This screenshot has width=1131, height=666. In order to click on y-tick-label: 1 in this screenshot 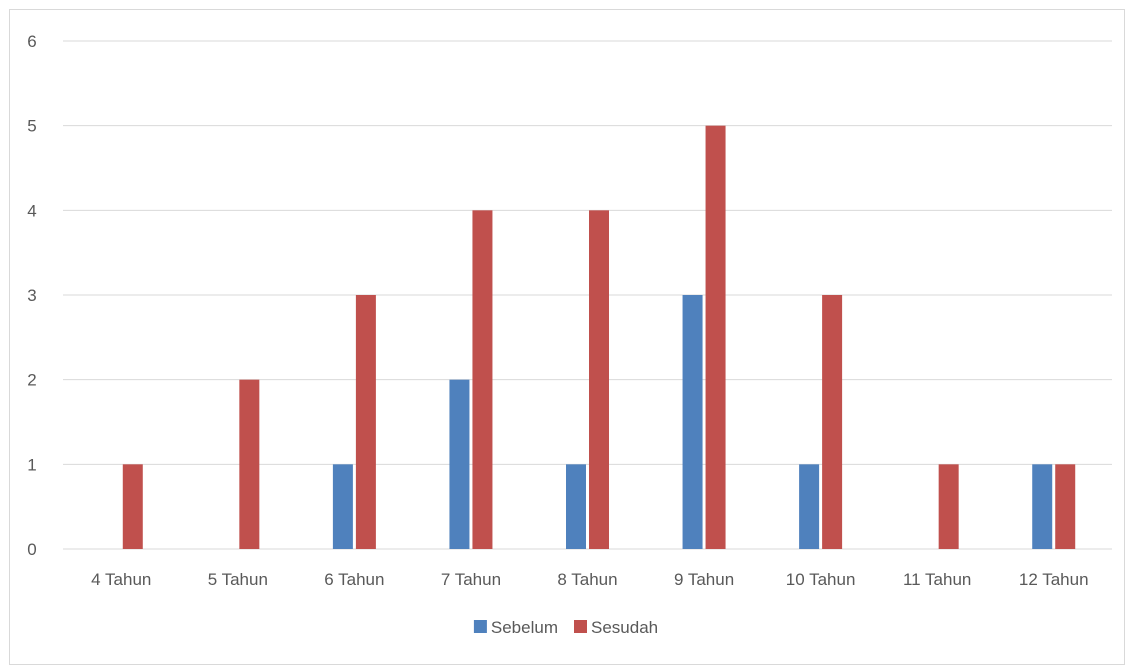, I will do `click(31, 464)`.